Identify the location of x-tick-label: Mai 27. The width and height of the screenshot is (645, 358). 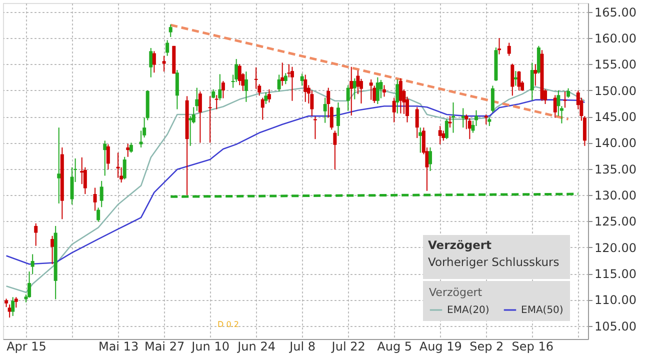
(164, 347).